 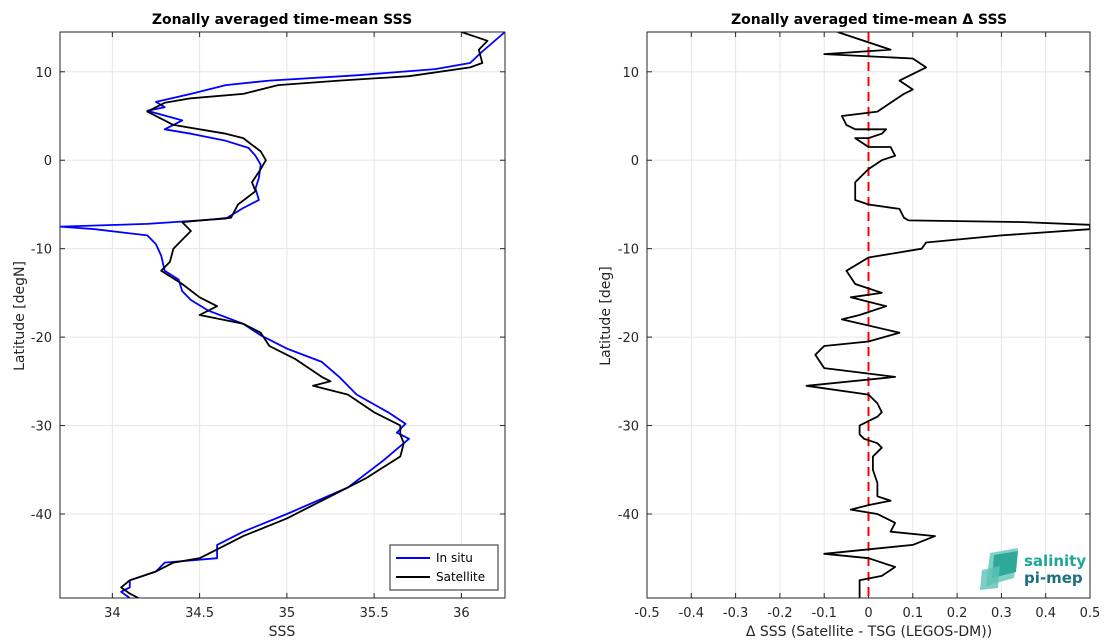 What do you see at coordinates (41, 515) in the screenshot?
I see `left-y-tick-label: -40` at bounding box center [41, 515].